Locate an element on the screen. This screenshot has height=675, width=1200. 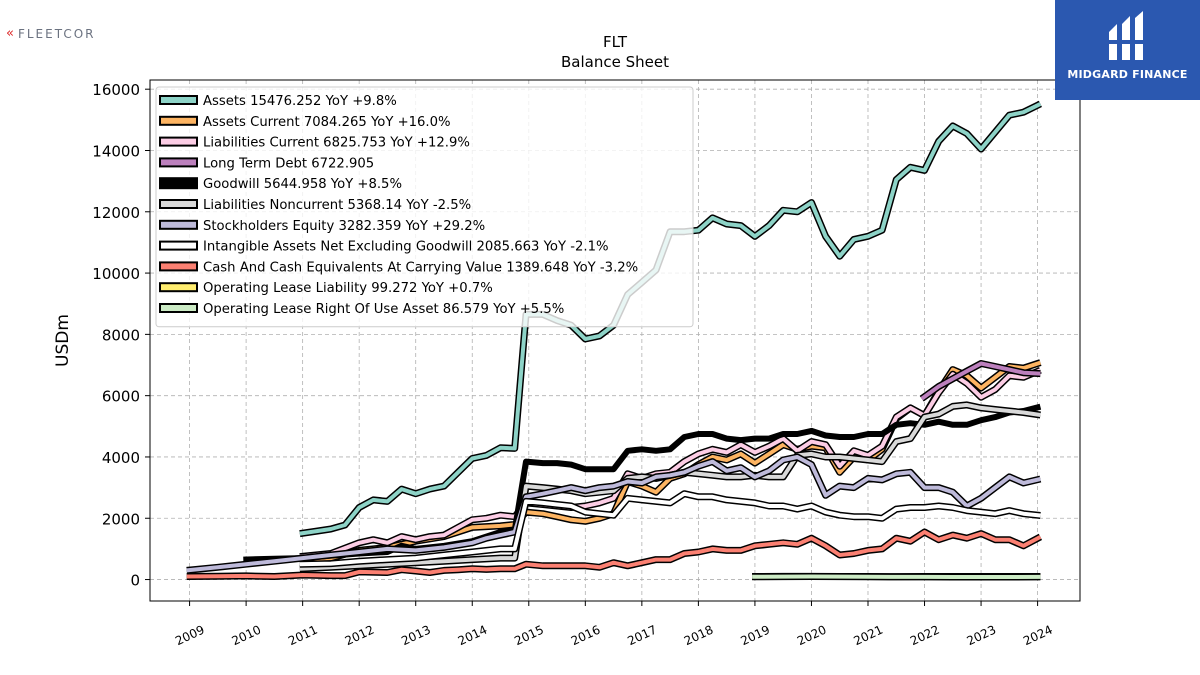
chart-title: FLT is located at coordinates (615, 42).